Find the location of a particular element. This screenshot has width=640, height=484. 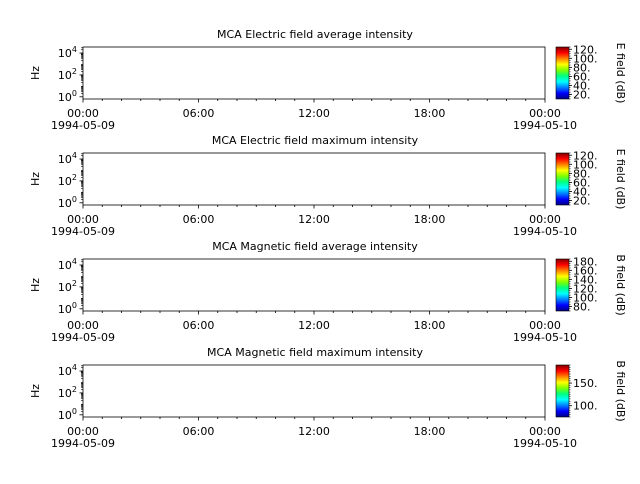

panel-title: MCA Magnetic field average intensity is located at coordinates (315, 246).